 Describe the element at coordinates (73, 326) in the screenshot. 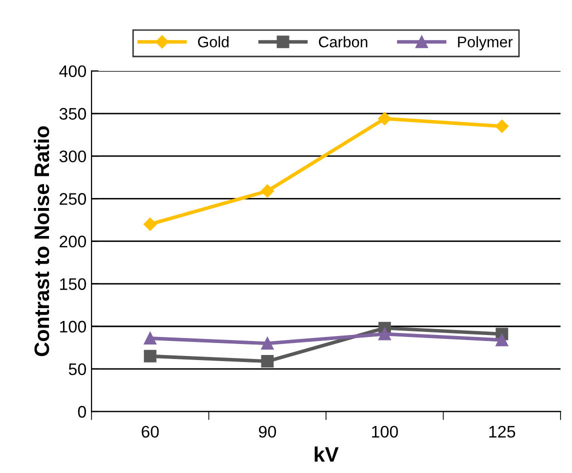

I see `y-tick-label: 100` at that location.